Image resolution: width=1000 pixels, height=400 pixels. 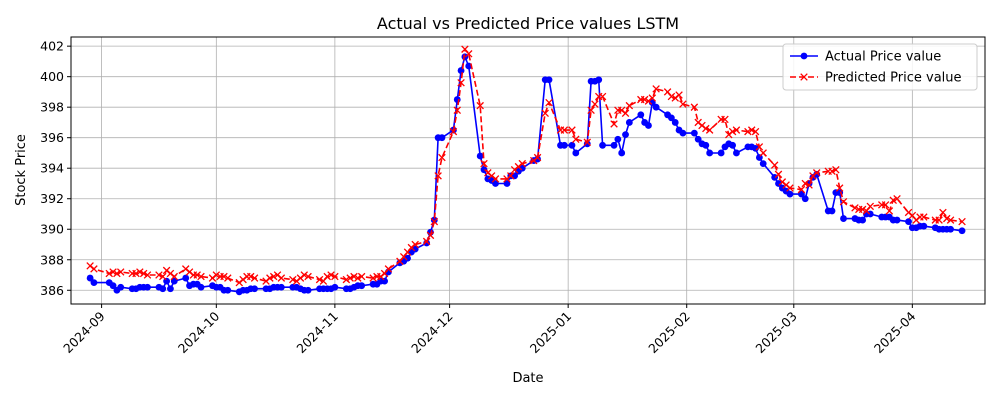 What do you see at coordinates (52, 76) in the screenshot?
I see `y-tick-label: 400` at bounding box center [52, 76].